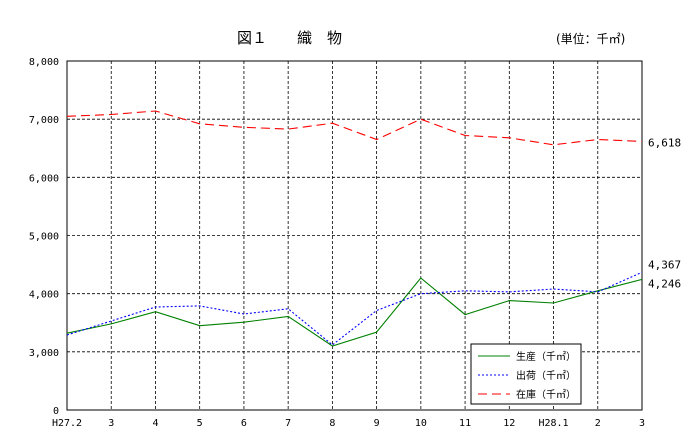  I want to click on x-tick-label: H27.2, so click(67, 423).